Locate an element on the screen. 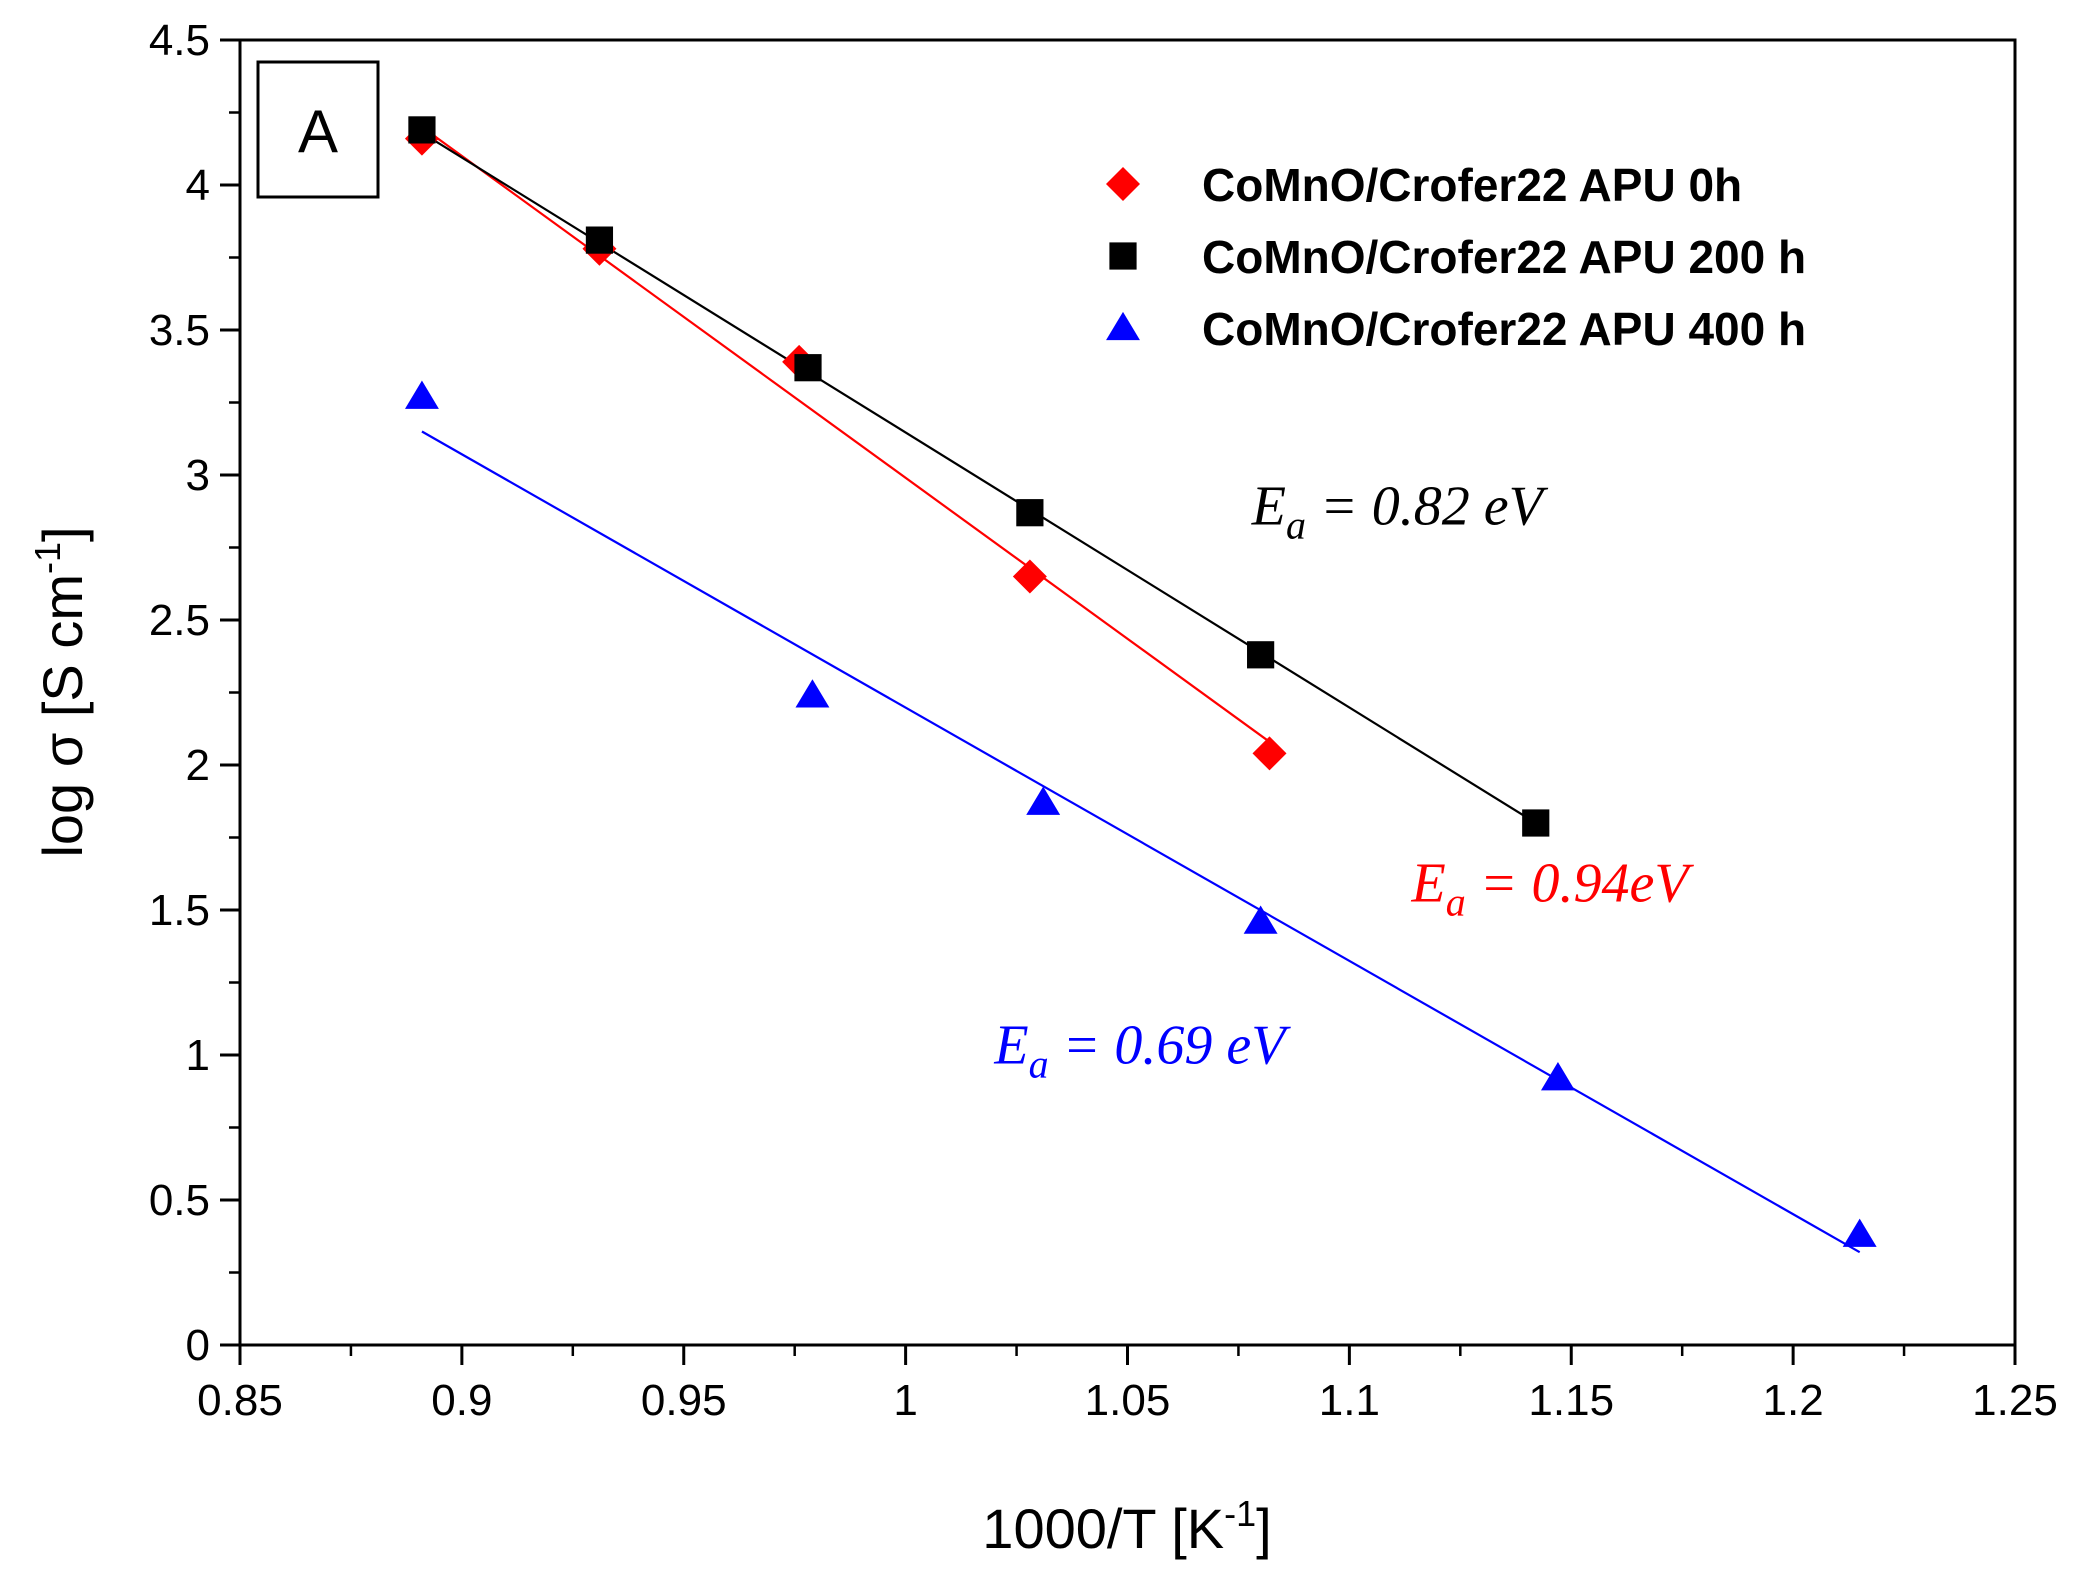 This screenshot has height=1586, width=2080. y-tick-label: 2.5 is located at coordinates (179, 620).